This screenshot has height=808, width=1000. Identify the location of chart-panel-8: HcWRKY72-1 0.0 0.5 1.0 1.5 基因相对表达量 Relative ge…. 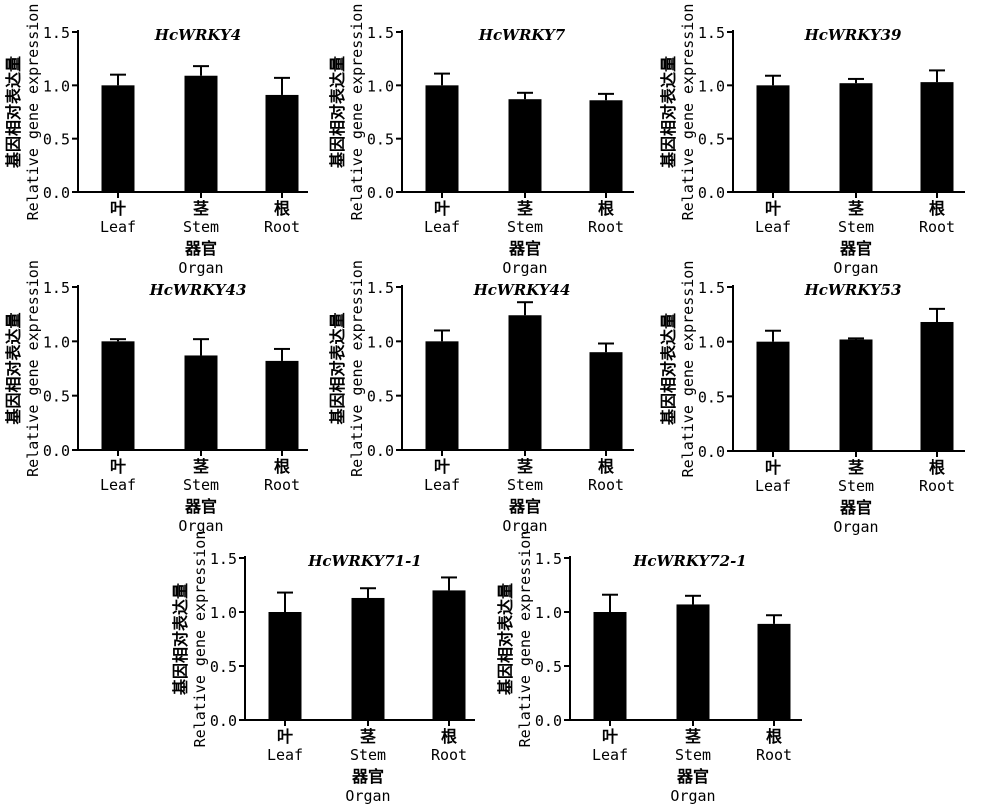
(649, 668).